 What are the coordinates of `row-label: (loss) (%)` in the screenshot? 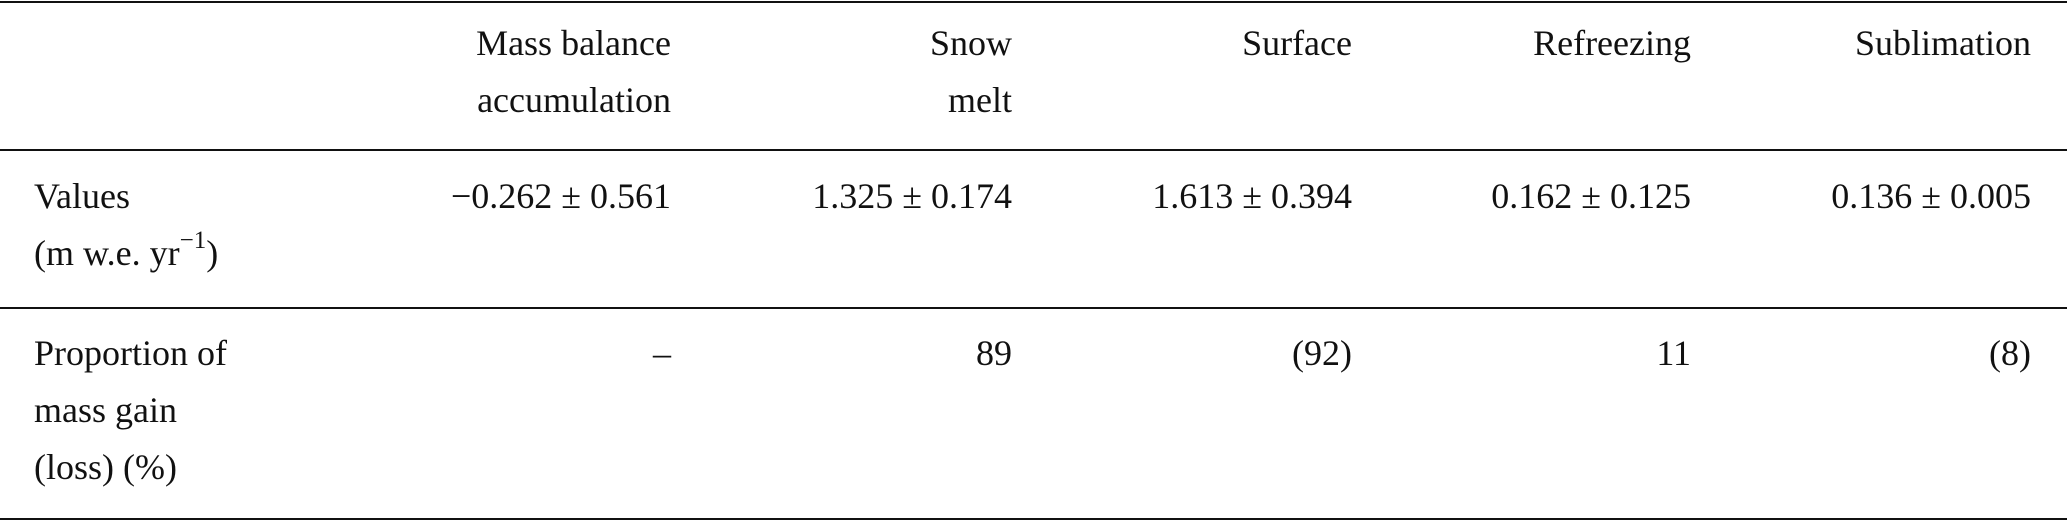 It's located at (105, 467).